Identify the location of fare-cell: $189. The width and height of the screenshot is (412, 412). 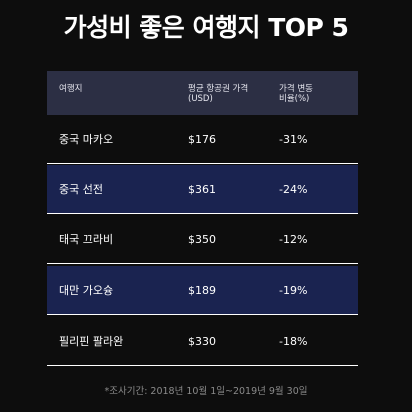
(202, 290).